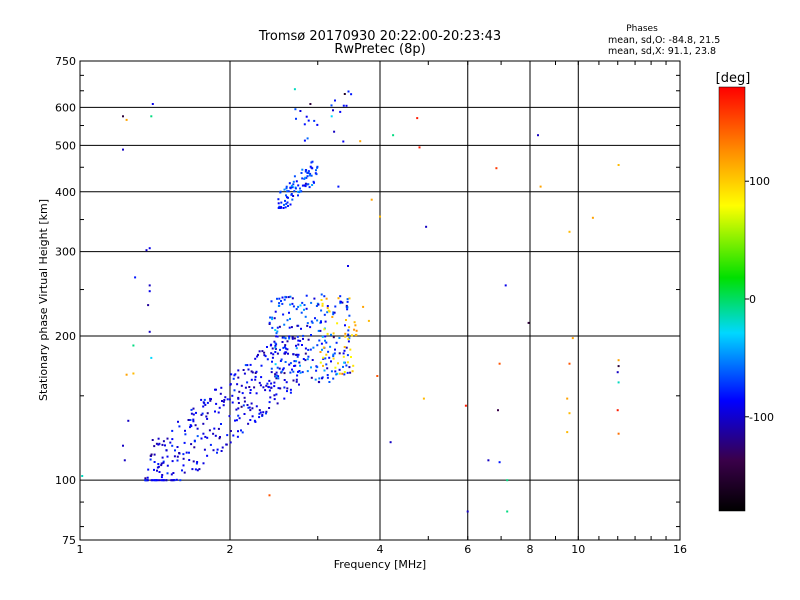 This screenshot has width=800, height=600. Describe the element at coordinates (230, 549) in the screenshot. I see `x-tick-label: 2` at that location.